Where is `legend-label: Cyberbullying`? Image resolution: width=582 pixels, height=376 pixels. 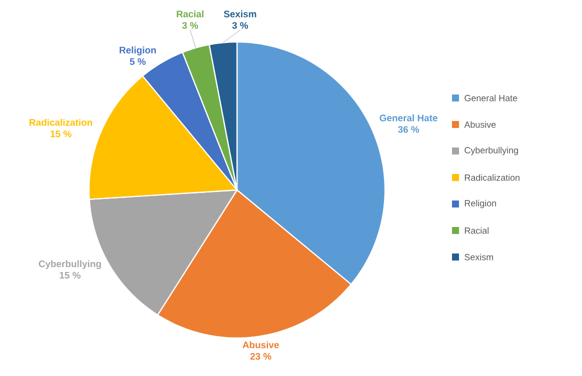 legend-label: Cyberbullying is located at coordinates (491, 151).